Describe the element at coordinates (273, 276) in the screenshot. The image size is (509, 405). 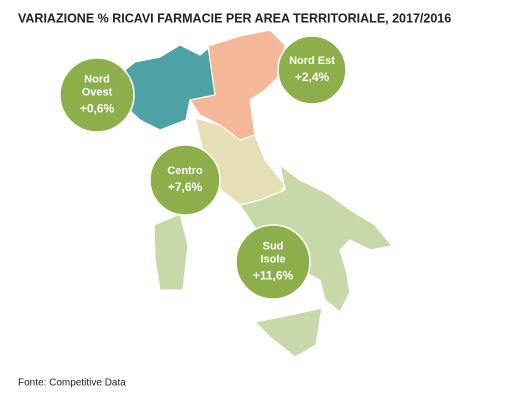
I see `region-value: +11,6%` at that location.